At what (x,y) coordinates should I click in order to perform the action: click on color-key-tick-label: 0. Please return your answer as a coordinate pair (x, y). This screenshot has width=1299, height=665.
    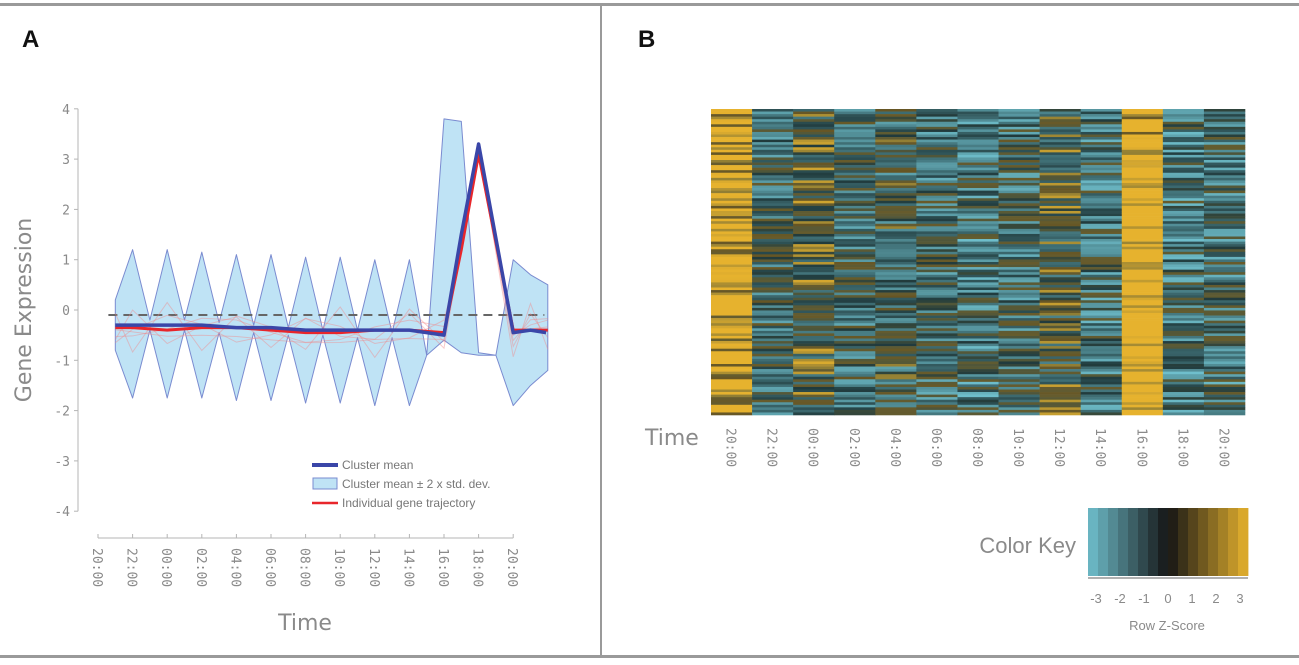
    Looking at the image, I should click on (1167, 598).